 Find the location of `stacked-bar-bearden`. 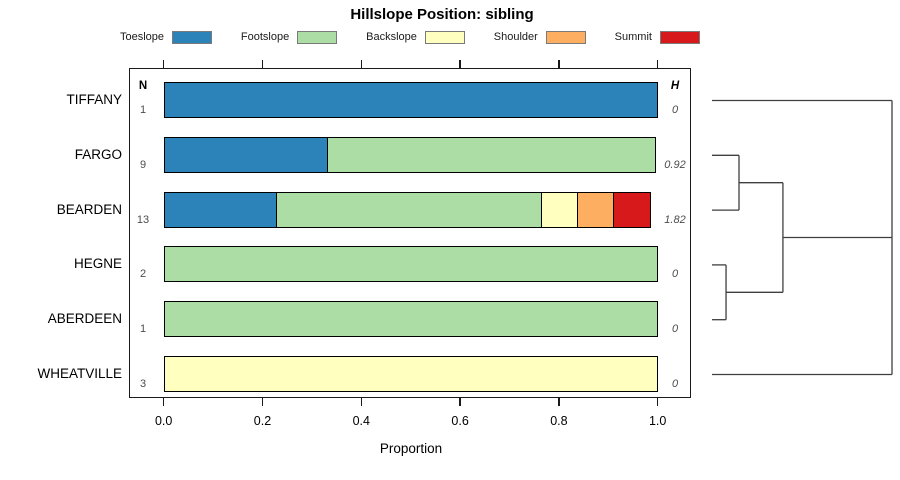

stacked-bar-bearden is located at coordinates (407, 209).